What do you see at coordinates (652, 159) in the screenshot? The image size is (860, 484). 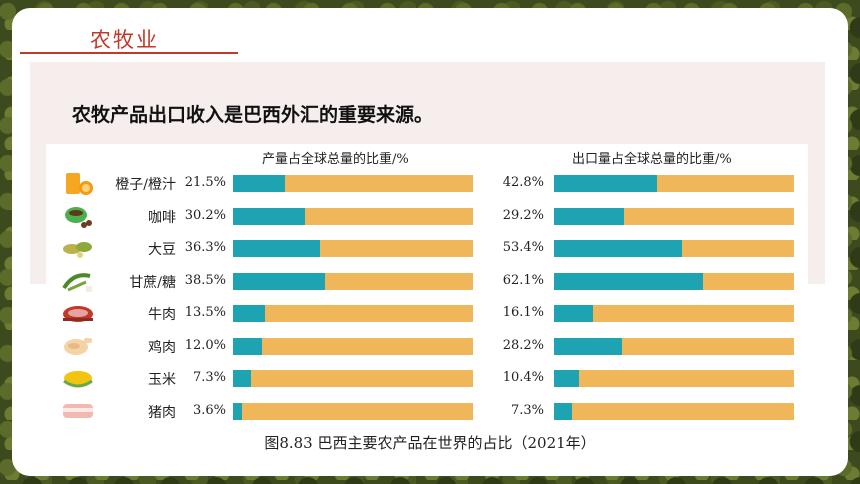 I see `export-series-header: 出口量占全球总量的比重/%` at bounding box center [652, 159].